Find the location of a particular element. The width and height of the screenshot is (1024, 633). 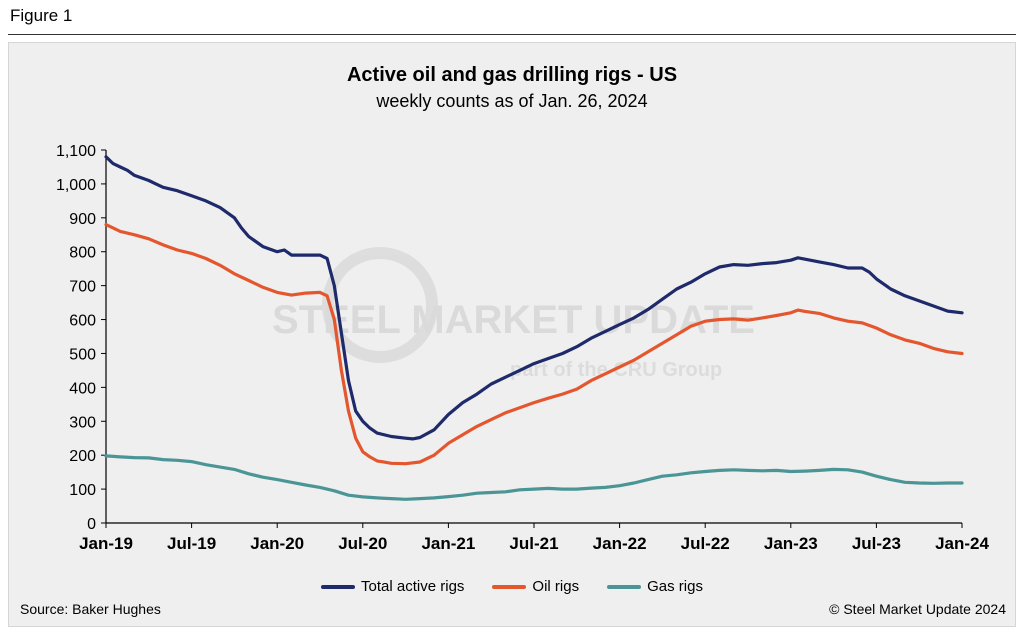

x-tick-label: Jul-19 is located at coordinates (191, 543).